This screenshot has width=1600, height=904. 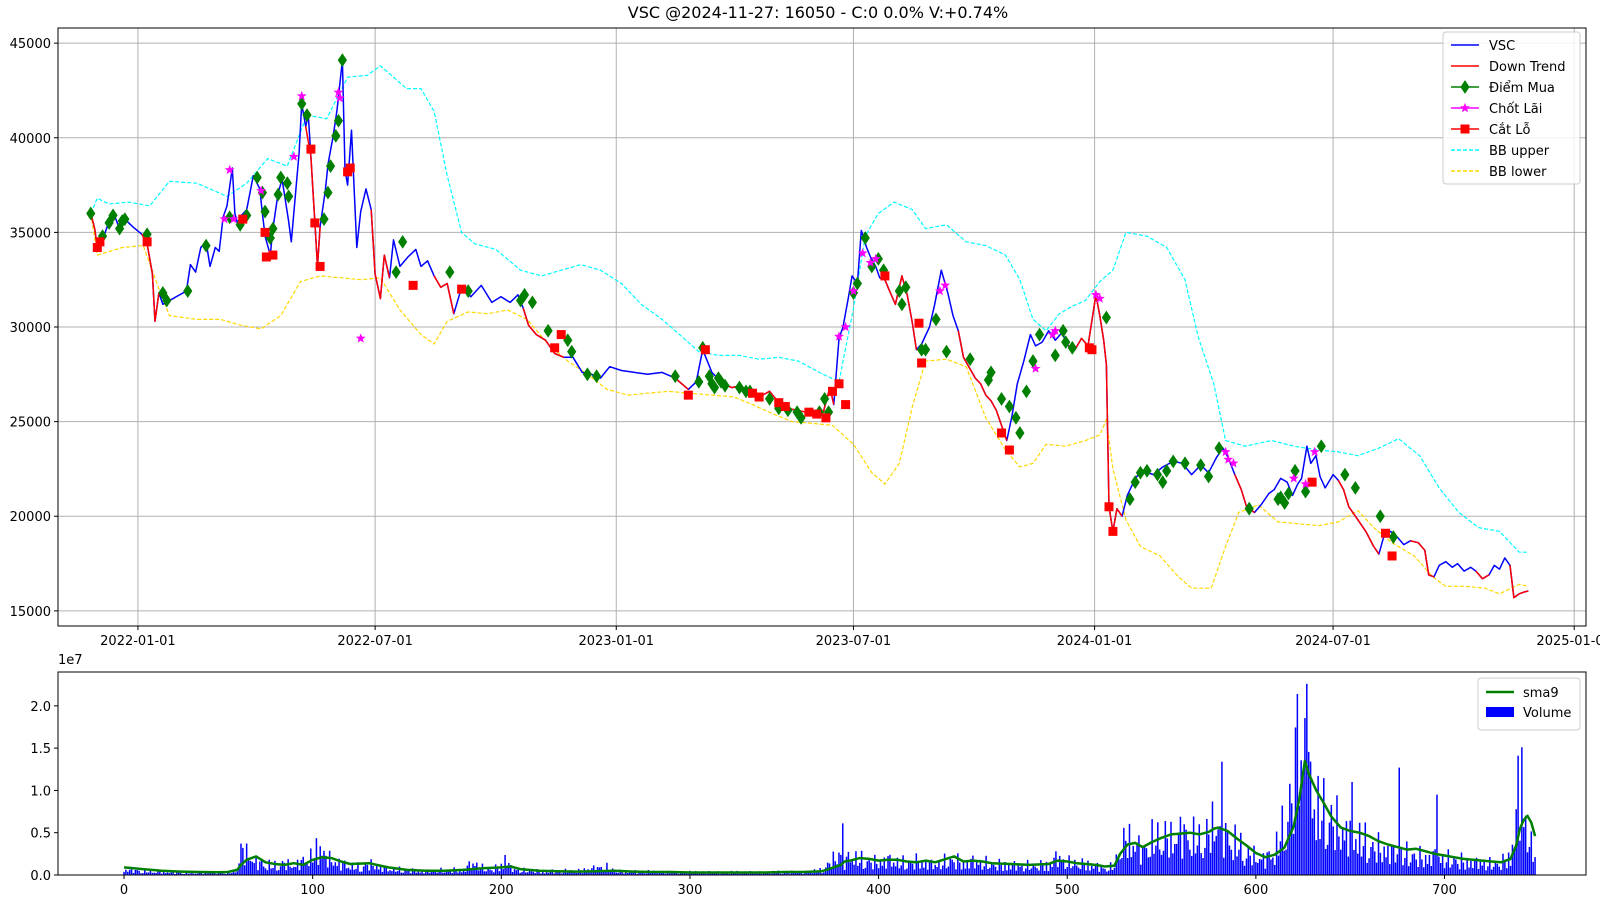 What do you see at coordinates (1465, 129) in the screenshot?
I see `legend-marker-cat-lo` at bounding box center [1465, 129].